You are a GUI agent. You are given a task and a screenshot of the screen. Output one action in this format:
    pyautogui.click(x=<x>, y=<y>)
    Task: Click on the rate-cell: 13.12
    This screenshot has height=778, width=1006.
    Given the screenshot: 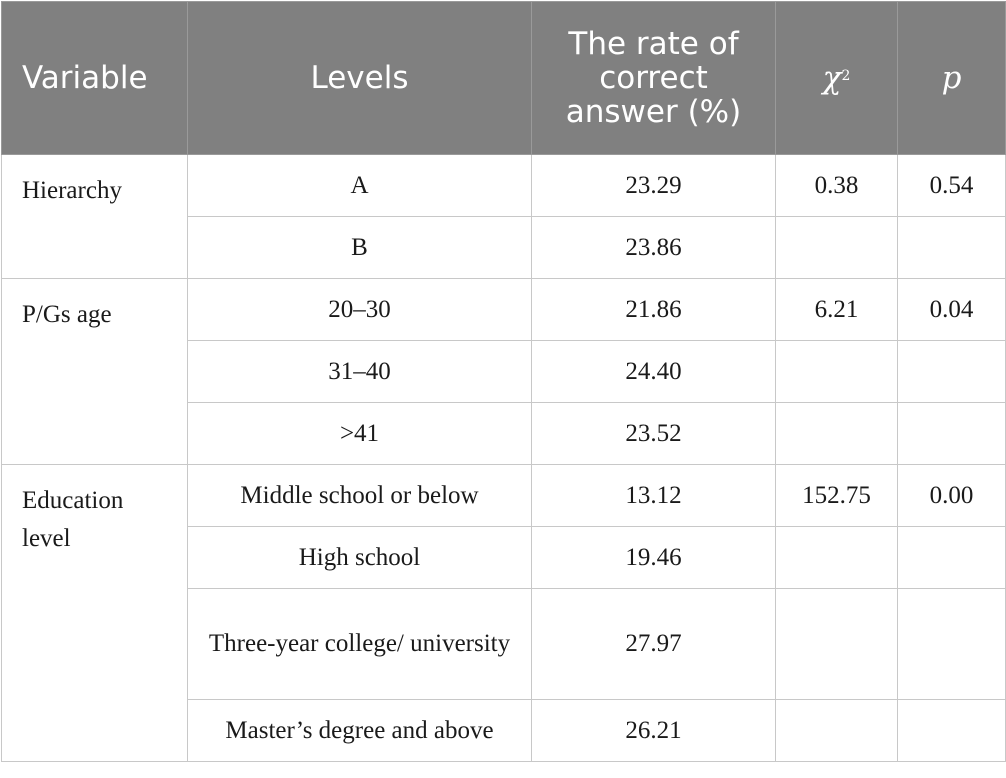 What is the action you would take?
    pyautogui.click(x=653, y=495)
    